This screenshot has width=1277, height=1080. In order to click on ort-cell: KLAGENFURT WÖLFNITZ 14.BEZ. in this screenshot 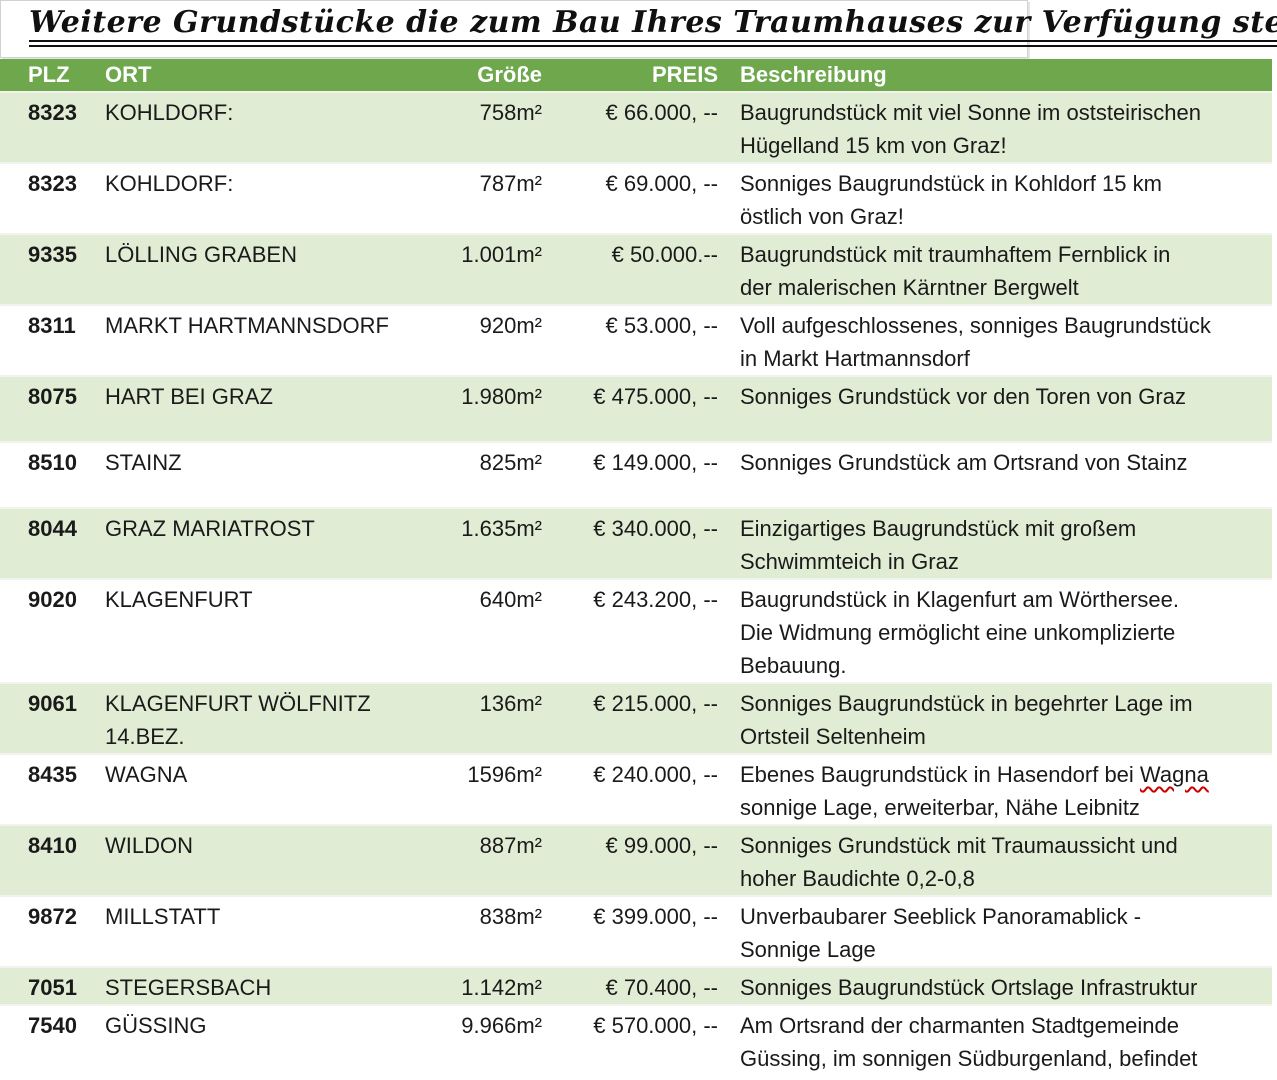, I will do `click(277, 718)`.